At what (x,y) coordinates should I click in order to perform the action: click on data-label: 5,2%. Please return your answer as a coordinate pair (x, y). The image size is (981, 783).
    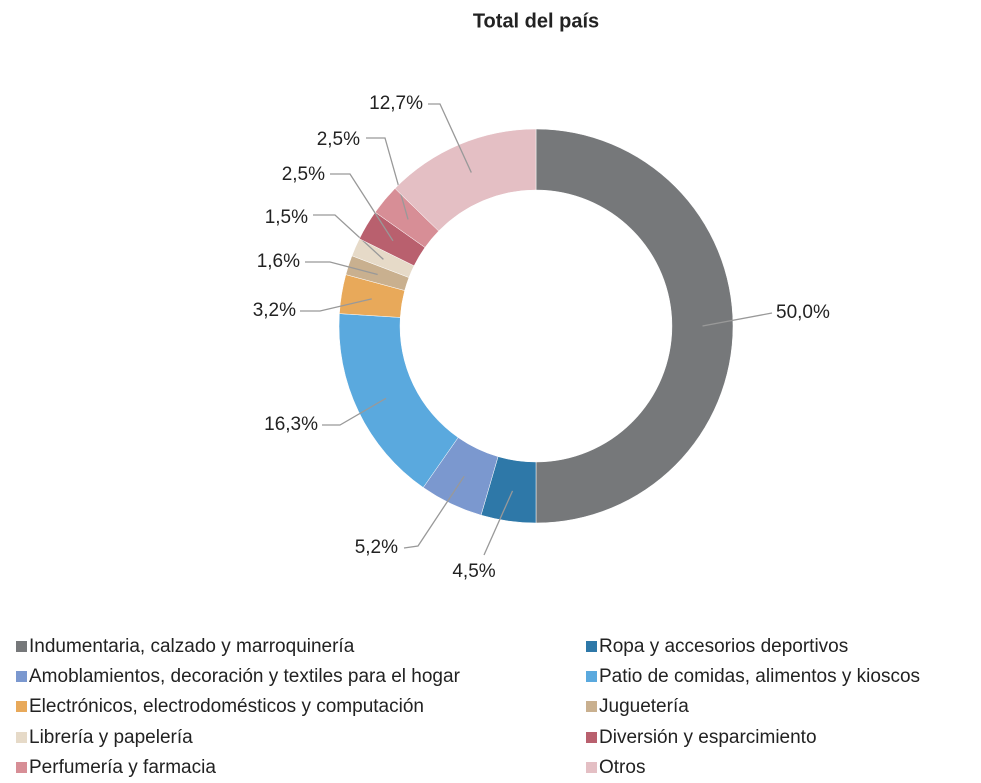
    Looking at the image, I should click on (376, 547).